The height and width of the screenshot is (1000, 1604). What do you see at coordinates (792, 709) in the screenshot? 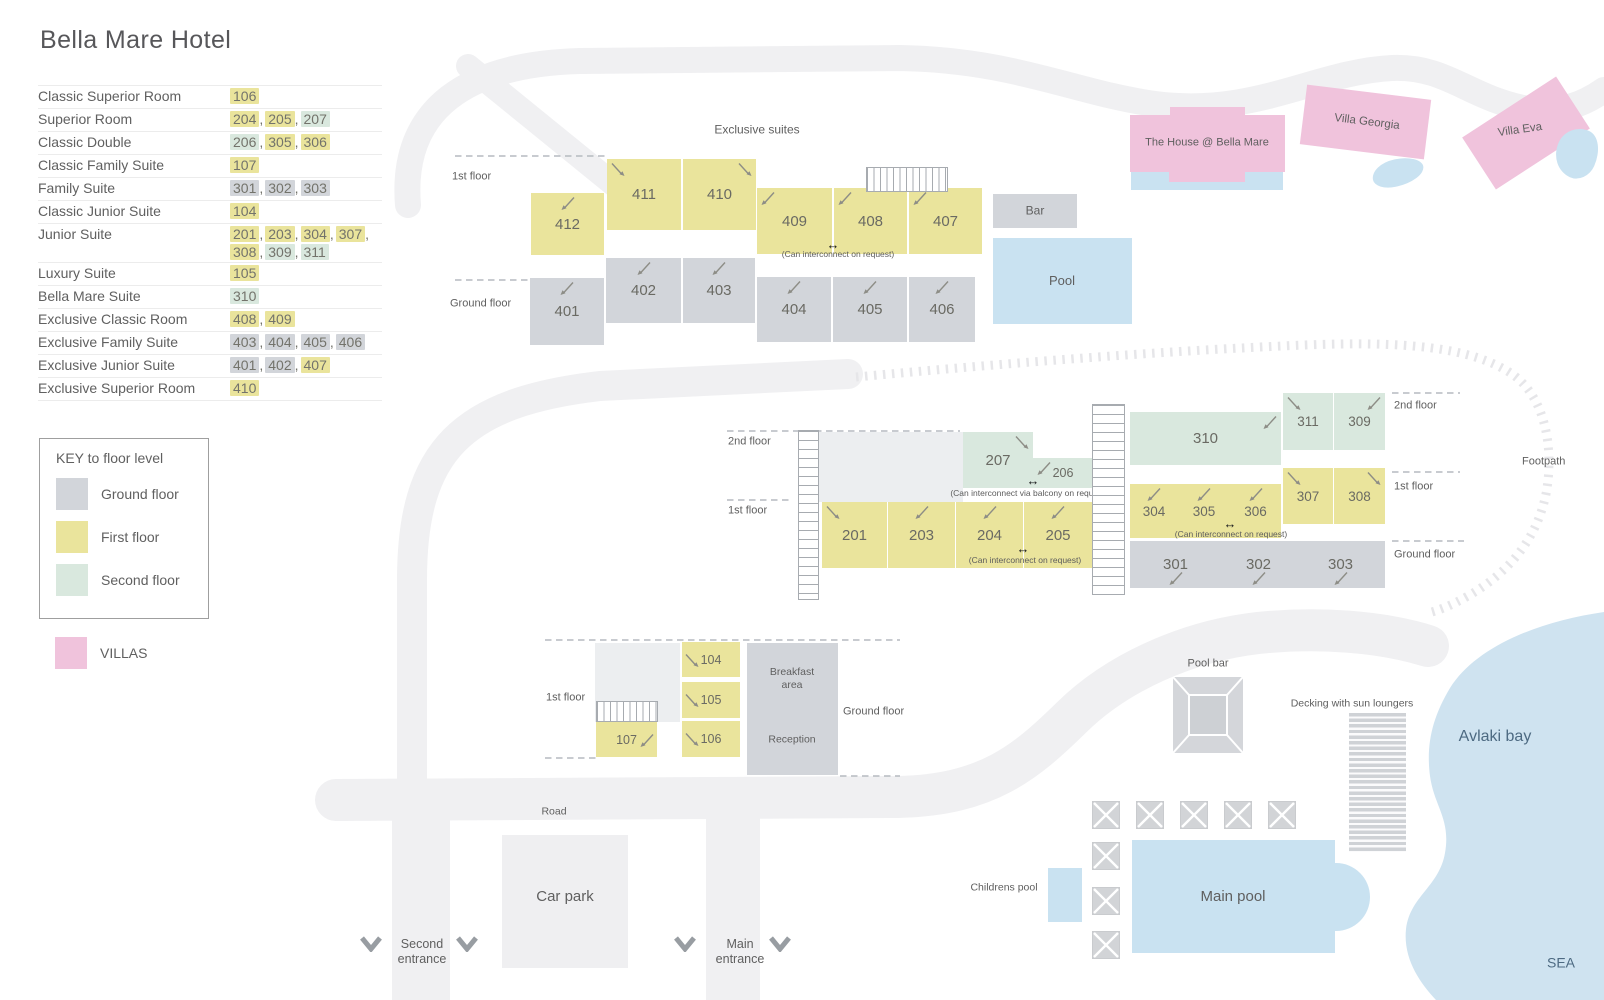
I see `reception-building` at bounding box center [792, 709].